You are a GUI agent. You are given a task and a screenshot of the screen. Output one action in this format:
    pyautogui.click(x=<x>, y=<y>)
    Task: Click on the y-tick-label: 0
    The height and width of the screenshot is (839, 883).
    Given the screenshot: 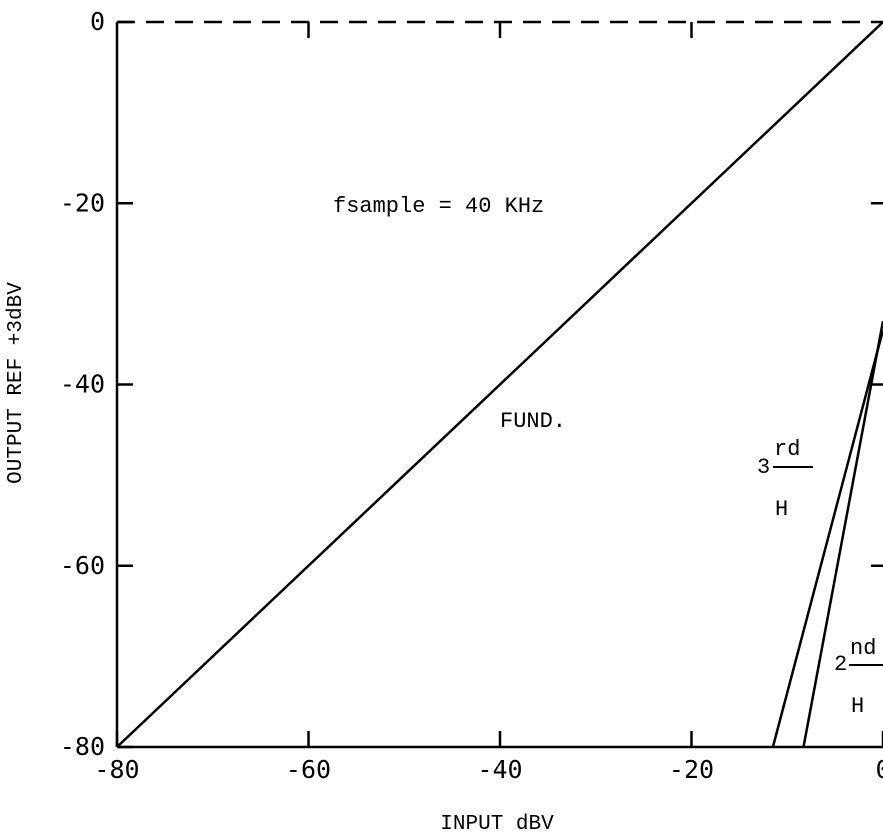 What is the action you would take?
    pyautogui.click(x=97, y=21)
    